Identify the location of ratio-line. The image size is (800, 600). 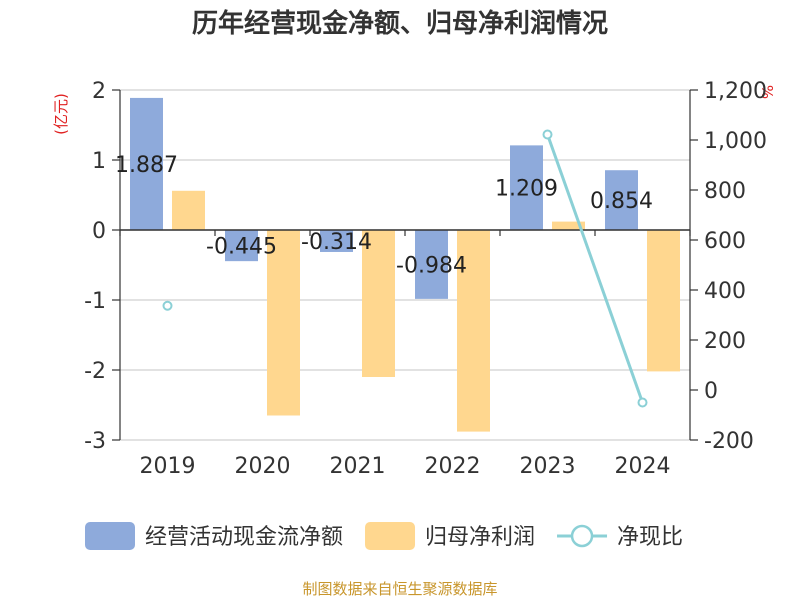
(595, 268).